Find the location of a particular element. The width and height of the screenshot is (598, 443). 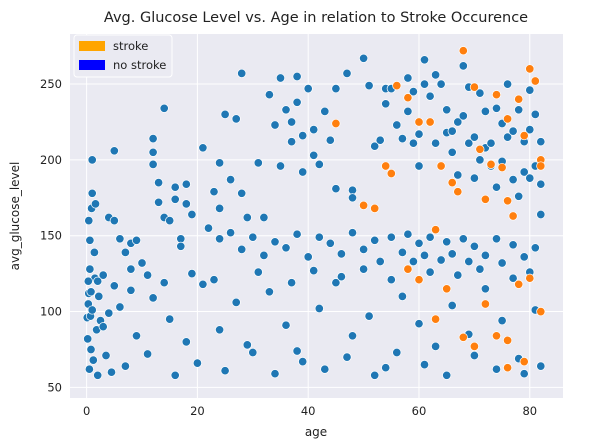

x-axis-label: age is located at coordinates (316, 432).